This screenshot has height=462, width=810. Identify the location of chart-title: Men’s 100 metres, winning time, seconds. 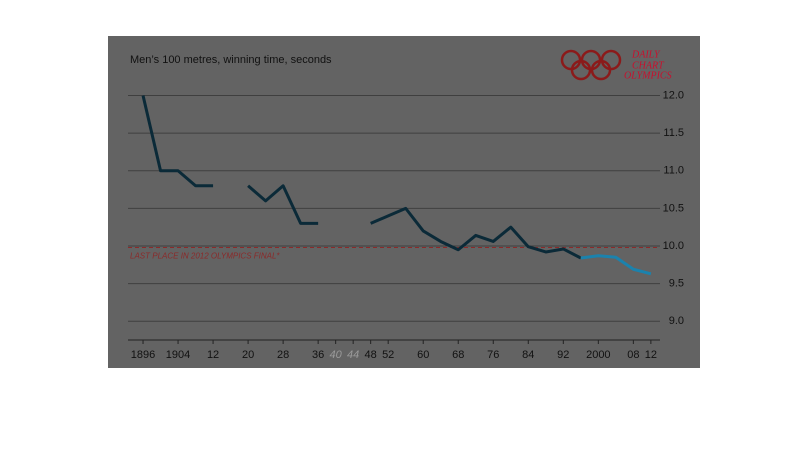
(231, 60).